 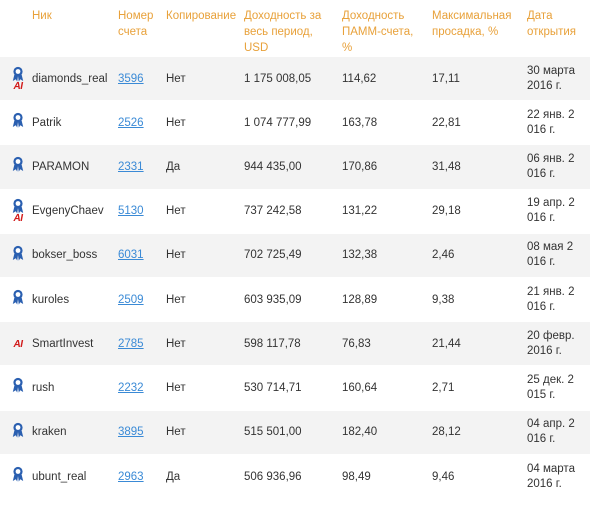 What do you see at coordinates (475, 255) in the screenshot?
I see `max-drawdown-cell: 2,46` at bounding box center [475, 255].